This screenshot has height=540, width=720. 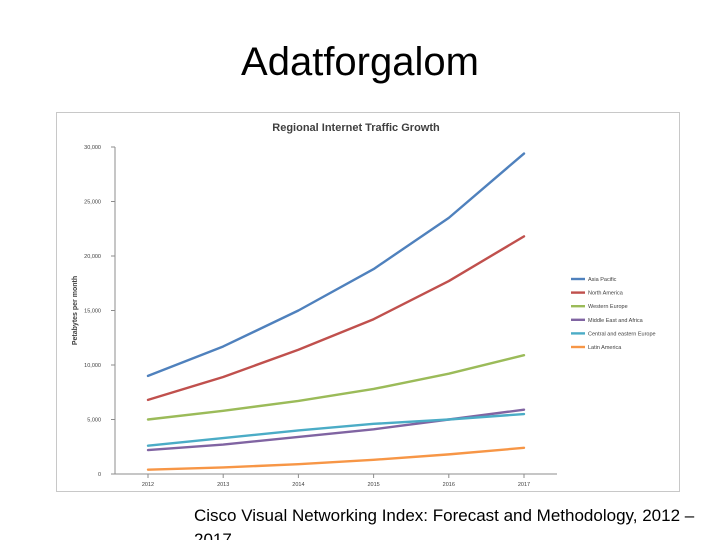 I want to click on legend-label: Asia Pacific, so click(x=602, y=280).